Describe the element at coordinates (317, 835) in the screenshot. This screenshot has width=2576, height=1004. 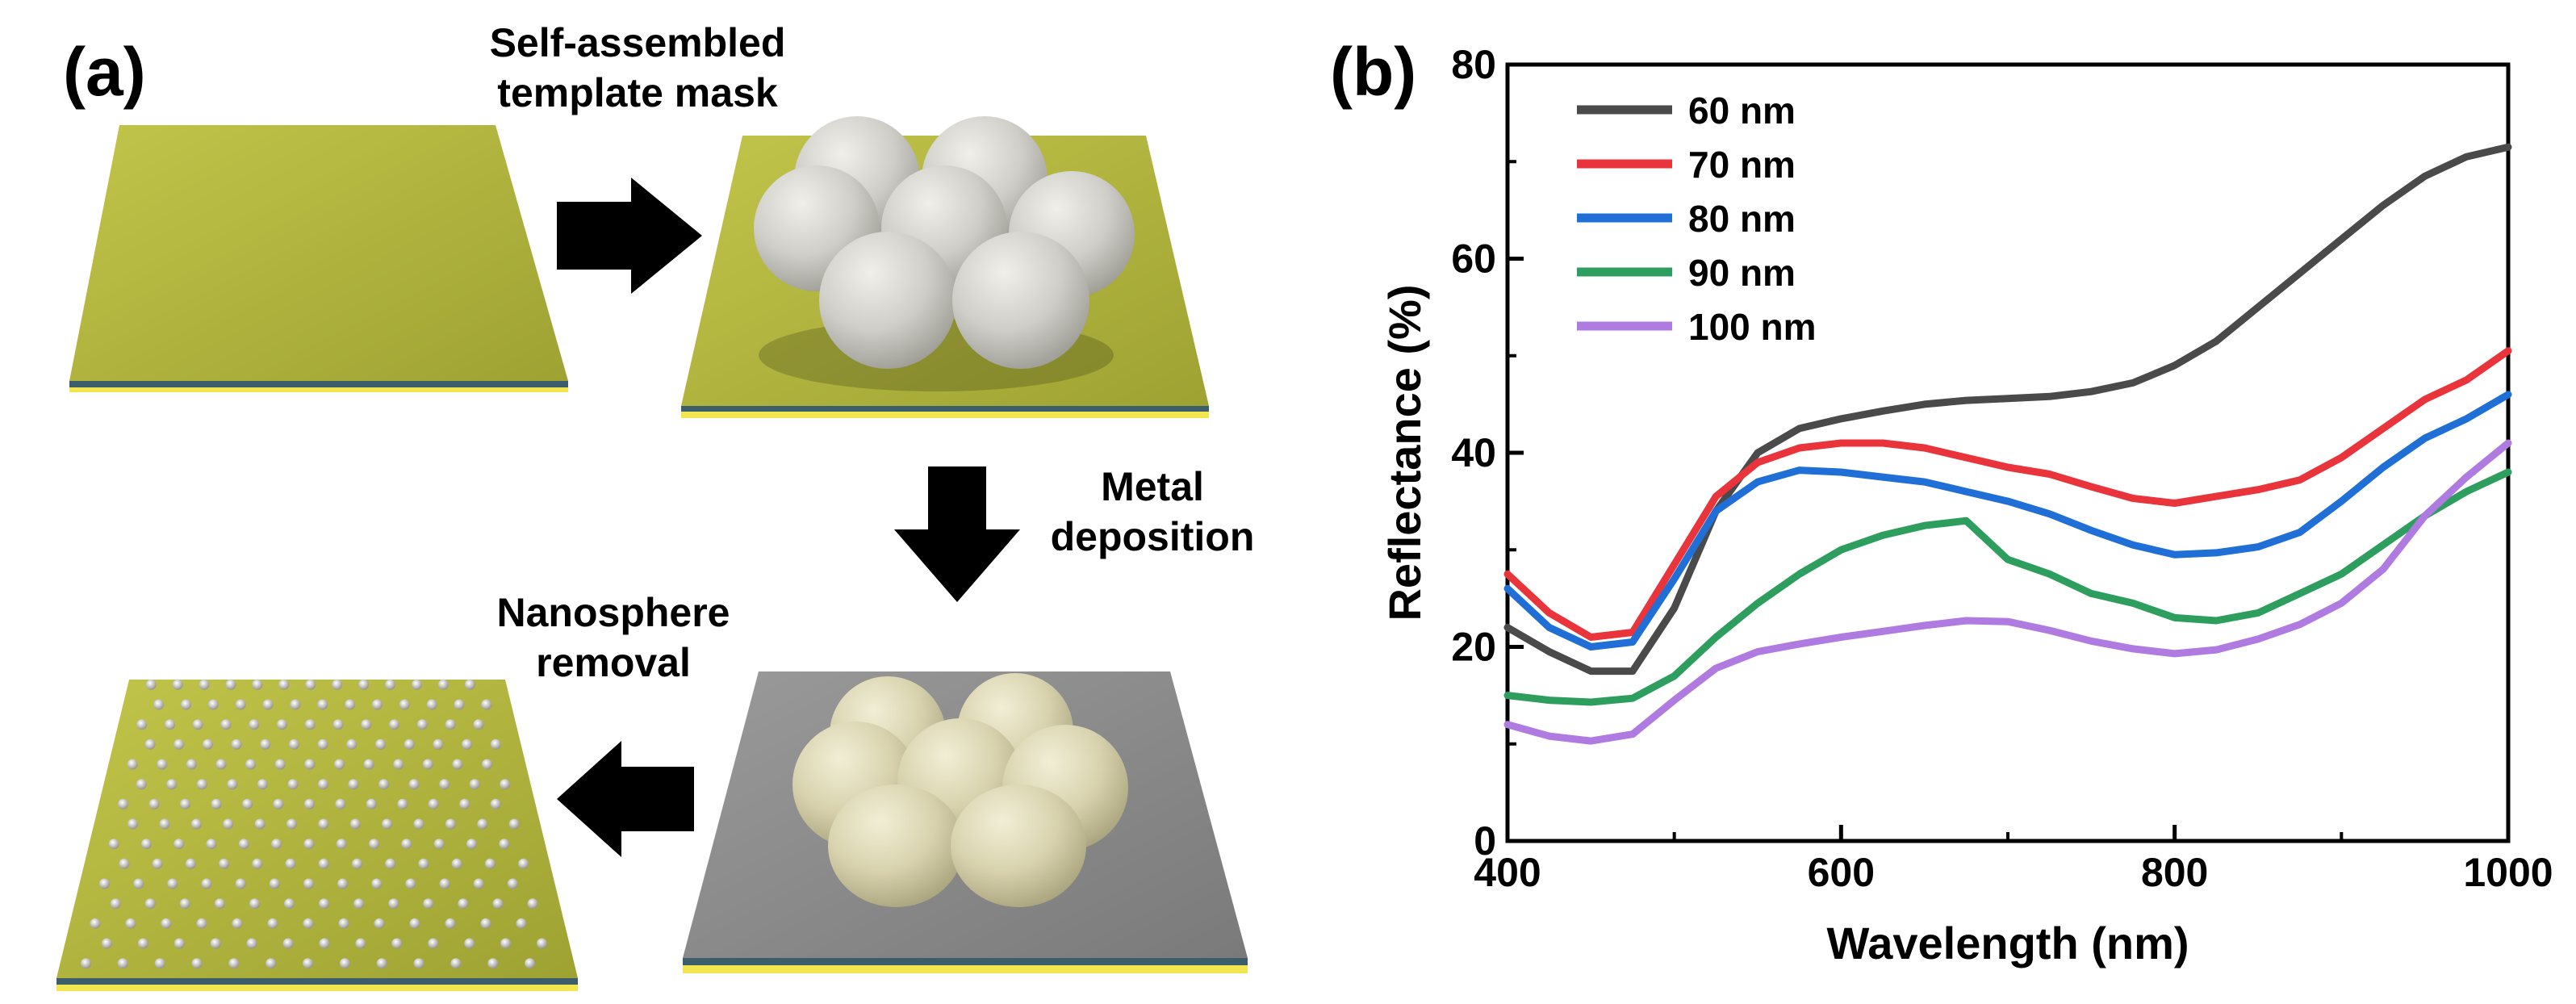
I see `nanoparticle-array-substrate` at that location.